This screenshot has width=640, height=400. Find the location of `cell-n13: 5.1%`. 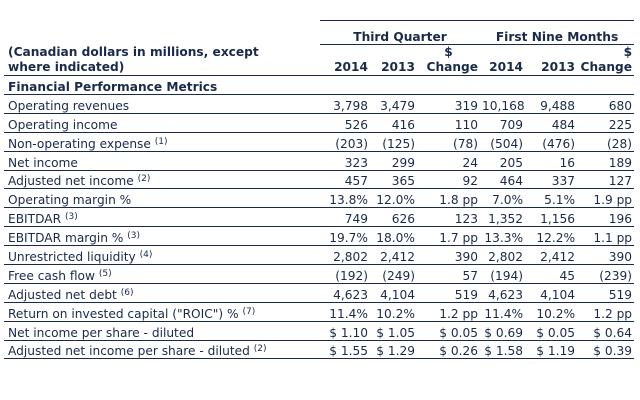

cell-n13: 5.1% is located at coordinates (551, 198).